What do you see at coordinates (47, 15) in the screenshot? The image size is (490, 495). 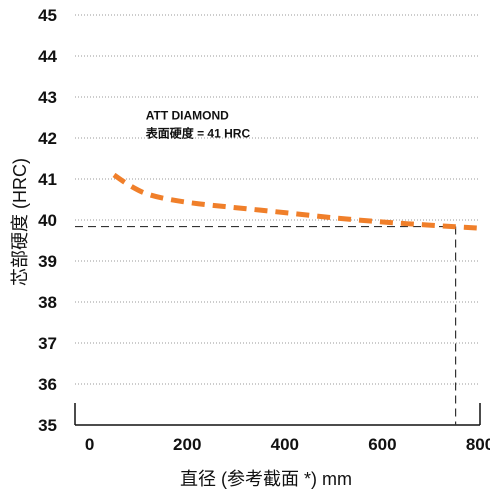 I see `y-tick-45: 45` at bounding box center [47, 15].